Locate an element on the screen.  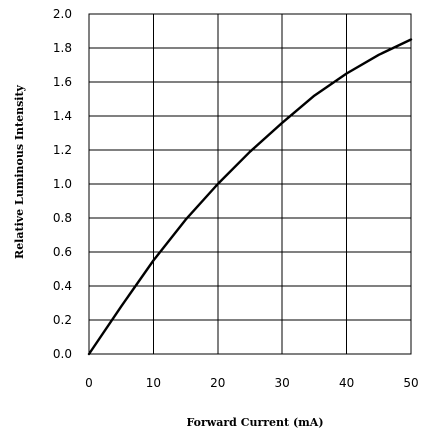
y-tick-label: 0.8 is located at coordinates (62, 218).